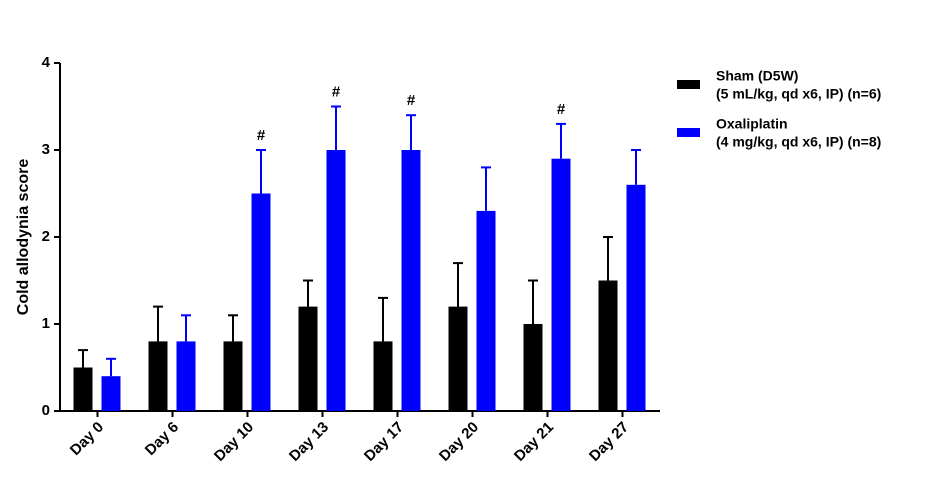 Image resolution: width=934 pixels, height=502 pixels. Describe the element at coordinates (234, 442) in the screenshot. I see `x-tick-label: Day 10` at that location.